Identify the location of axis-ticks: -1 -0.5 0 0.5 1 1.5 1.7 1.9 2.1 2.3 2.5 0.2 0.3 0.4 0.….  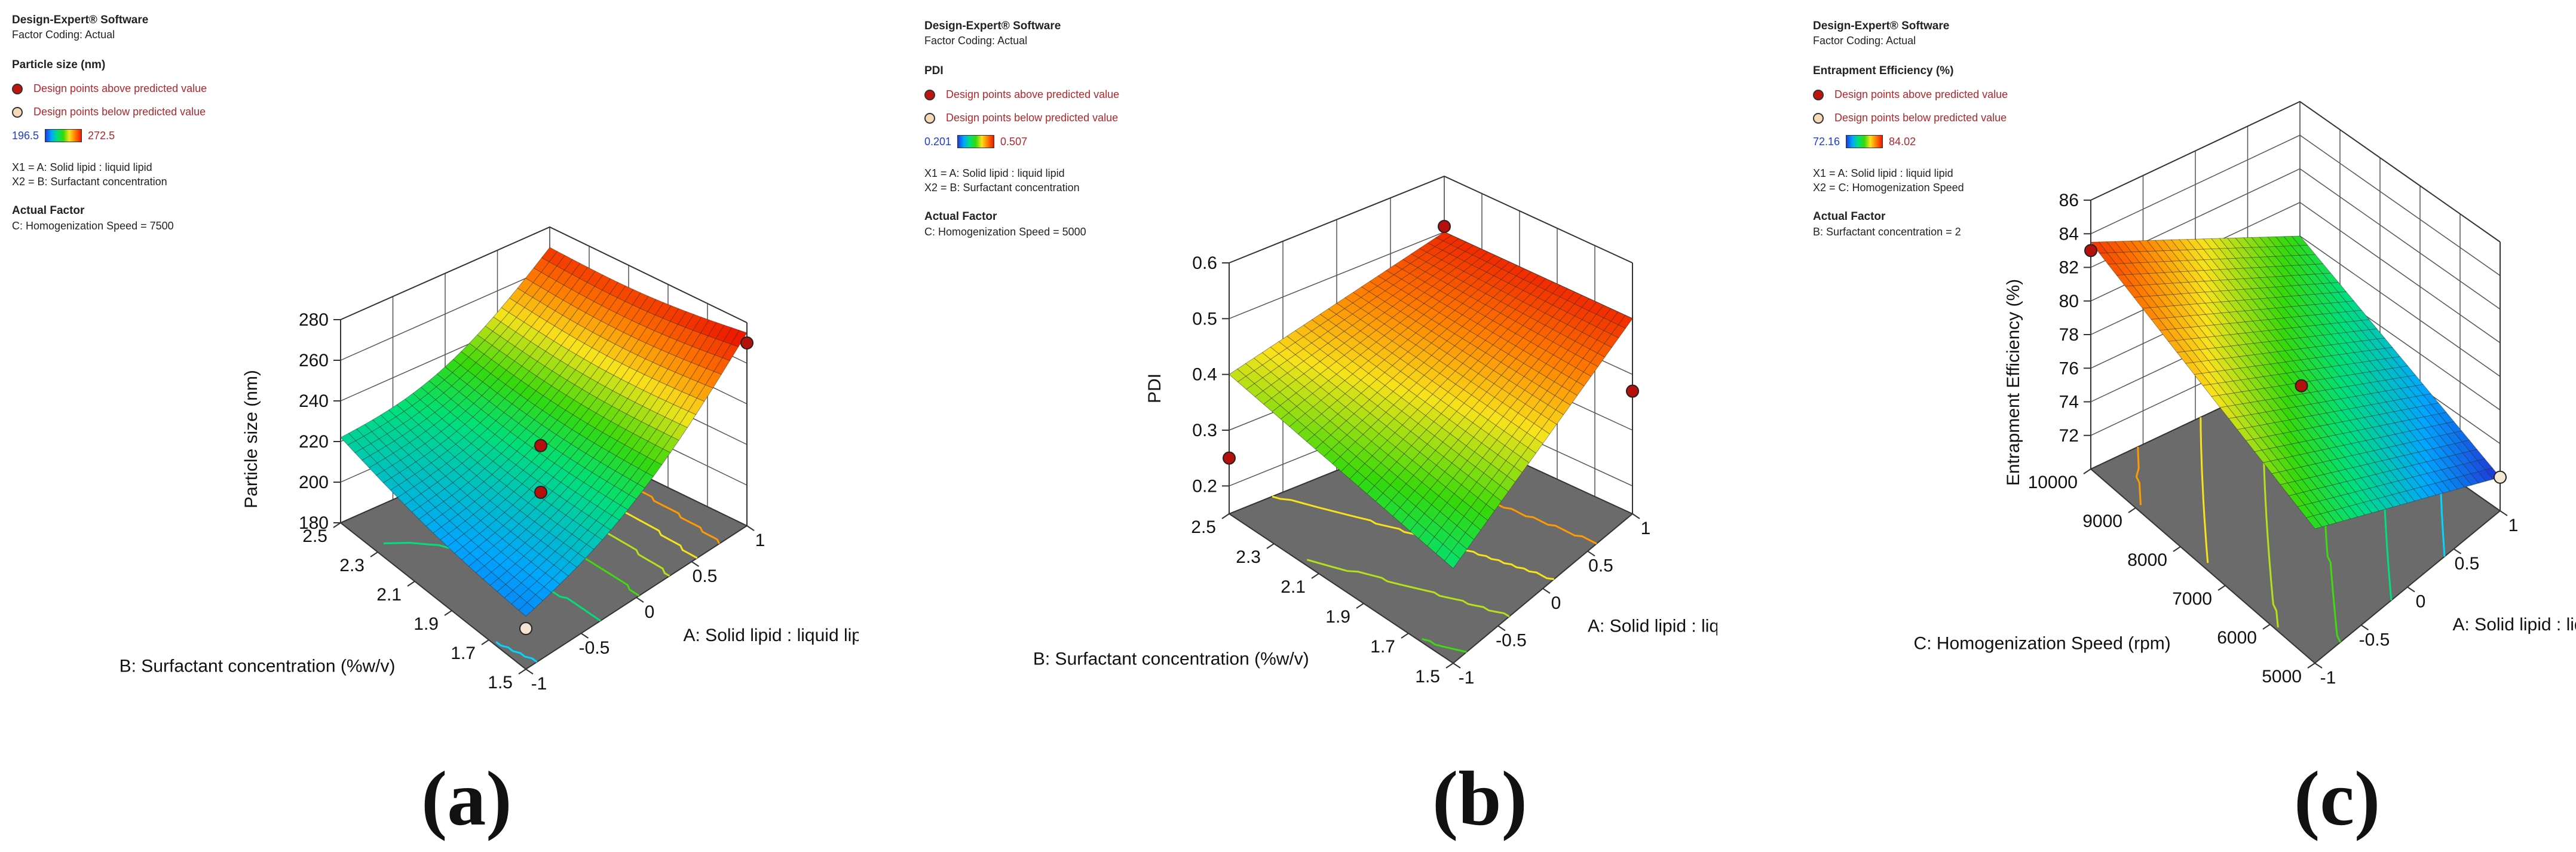
(1421, 471).